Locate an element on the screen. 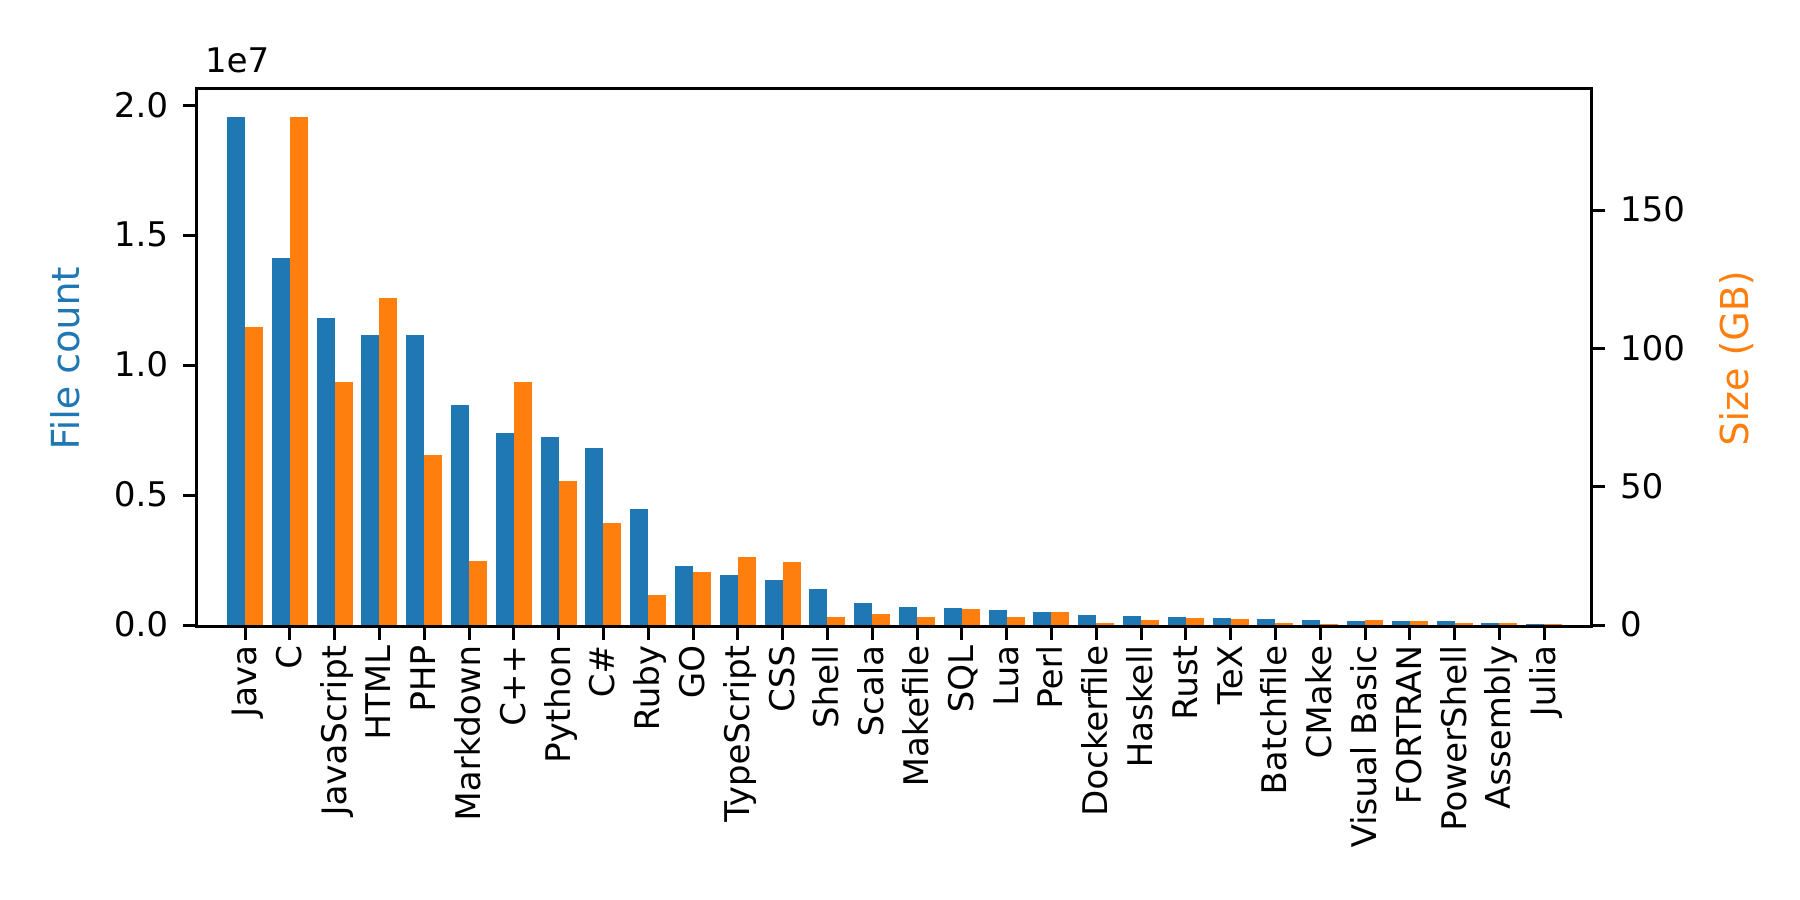 The height and width of the screenshot is (900, 1800). x-tick-rust is located at coordinates (1186, 634).